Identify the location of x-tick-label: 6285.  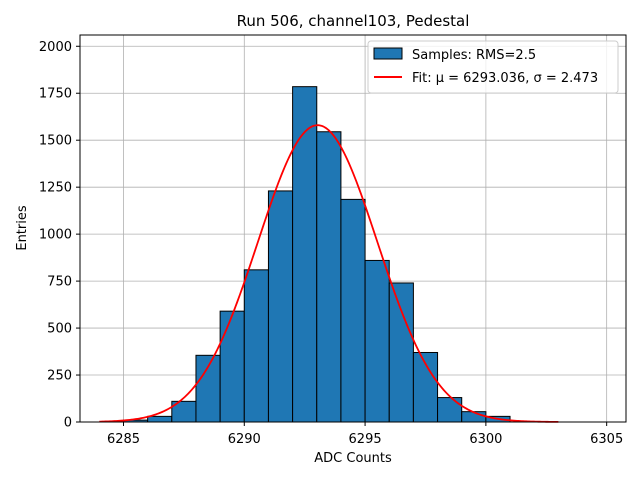
(123, 439).